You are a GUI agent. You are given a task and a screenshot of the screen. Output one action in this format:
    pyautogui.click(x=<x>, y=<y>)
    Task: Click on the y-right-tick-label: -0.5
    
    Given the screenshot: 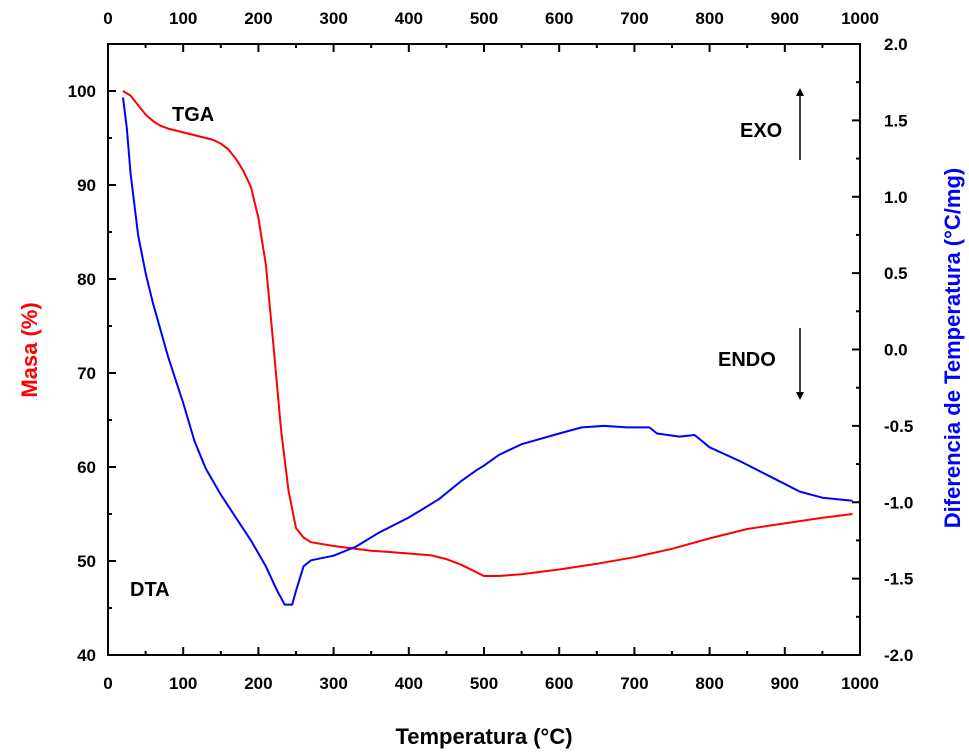 What is the action you would take?
    pyautogui.click(x=898, y=426)
    